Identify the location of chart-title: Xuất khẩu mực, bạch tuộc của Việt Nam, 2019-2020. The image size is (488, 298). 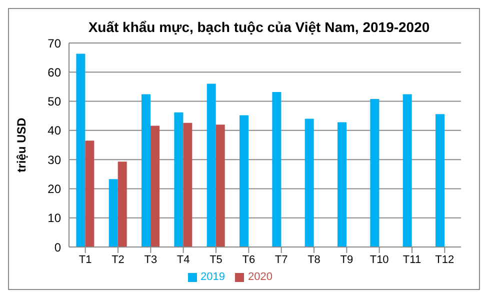
(259, 27).